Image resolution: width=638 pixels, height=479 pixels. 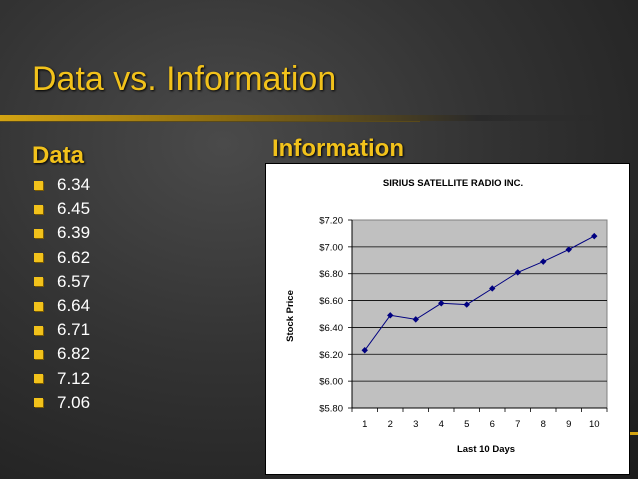 I want to click on x-tick-label: 10, so click(x=594, y=424).